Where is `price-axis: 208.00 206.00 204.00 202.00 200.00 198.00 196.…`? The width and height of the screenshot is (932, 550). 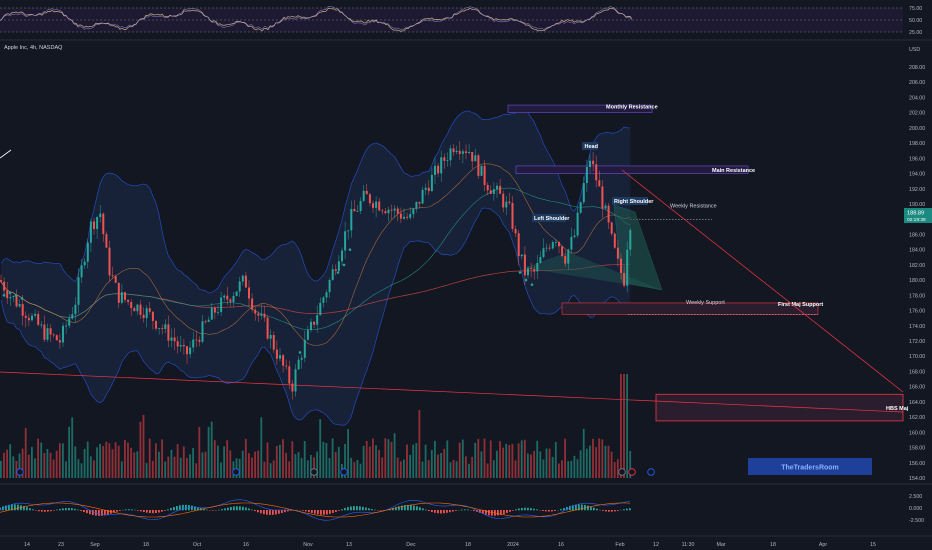 price-axis: 208.00 206.00 204.00 202.00 200.00 198.00 196.… is located at coordinates (917, 273).